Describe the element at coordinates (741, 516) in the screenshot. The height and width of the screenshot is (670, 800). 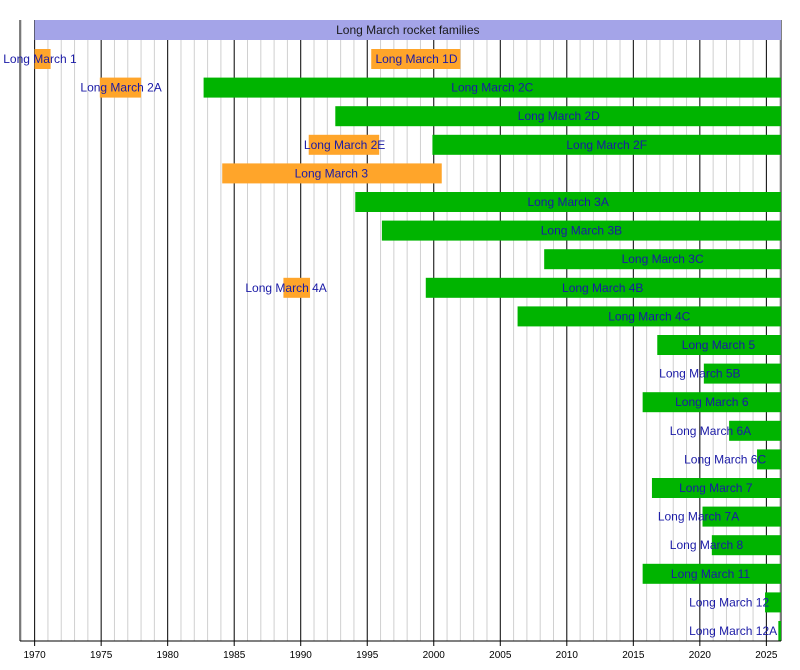
I see `bar-long-march-7a` at that location.